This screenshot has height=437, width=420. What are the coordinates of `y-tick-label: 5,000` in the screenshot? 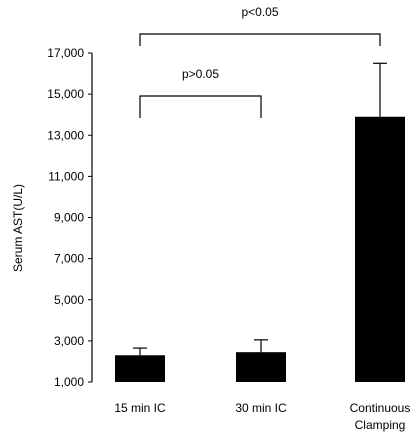 It's located at (69, 300).